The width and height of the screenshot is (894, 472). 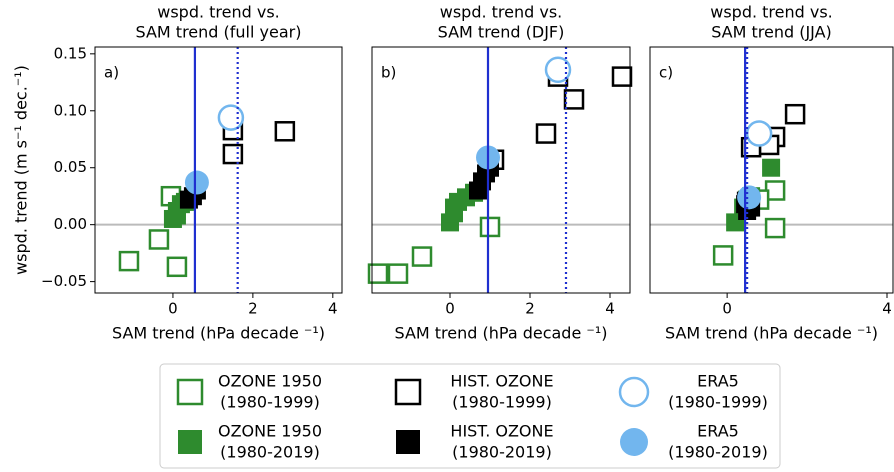 What do you see at coordinates (388, 73) in the screenshot?
I see `panel-label: b)` at bounding box center [388, 73].